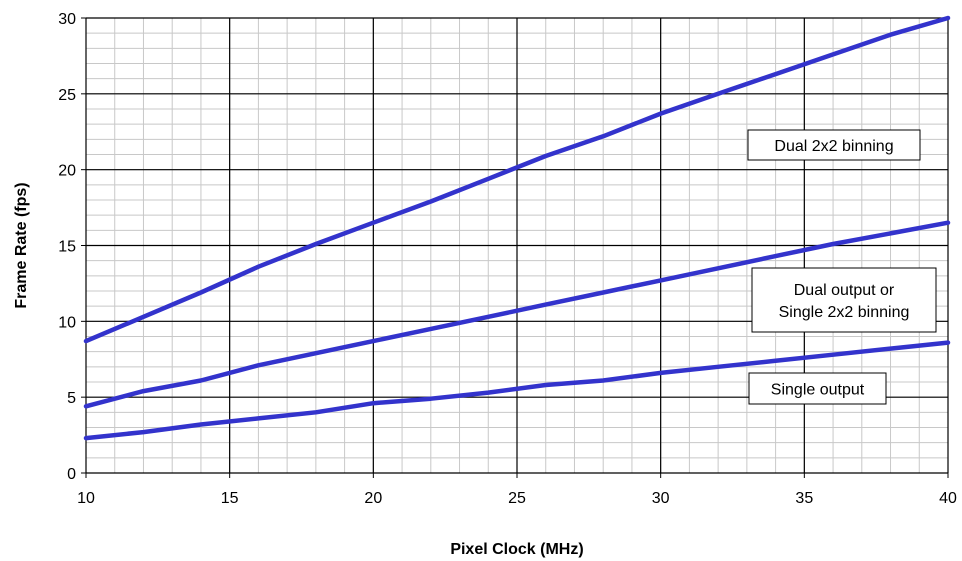 The image size is (962, 561). I want to click on x-tick-label: 35, so click(804, 498).